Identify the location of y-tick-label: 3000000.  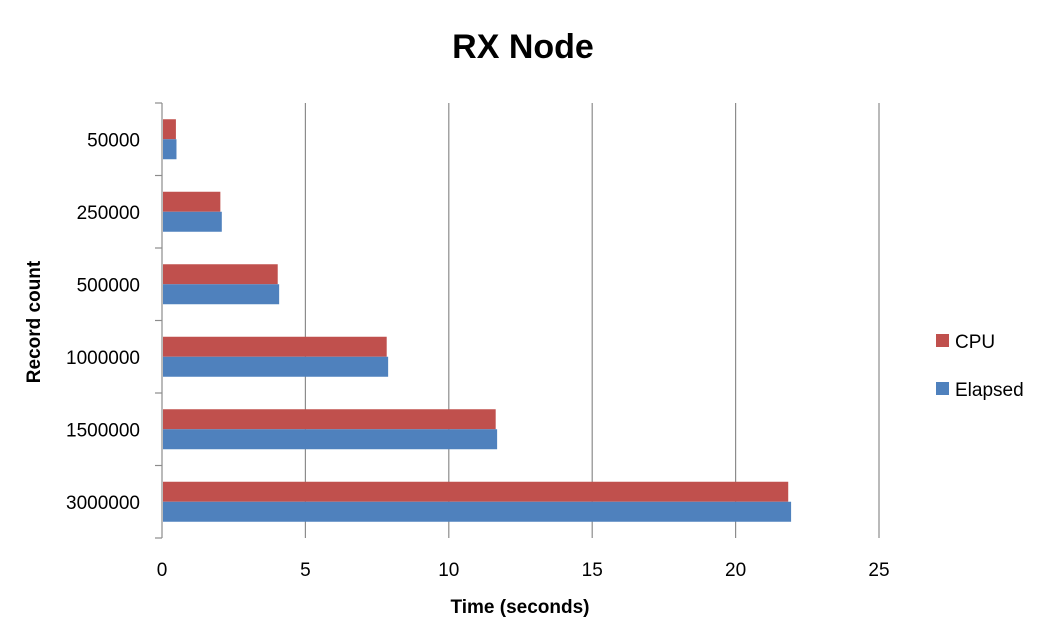
(103, 503).